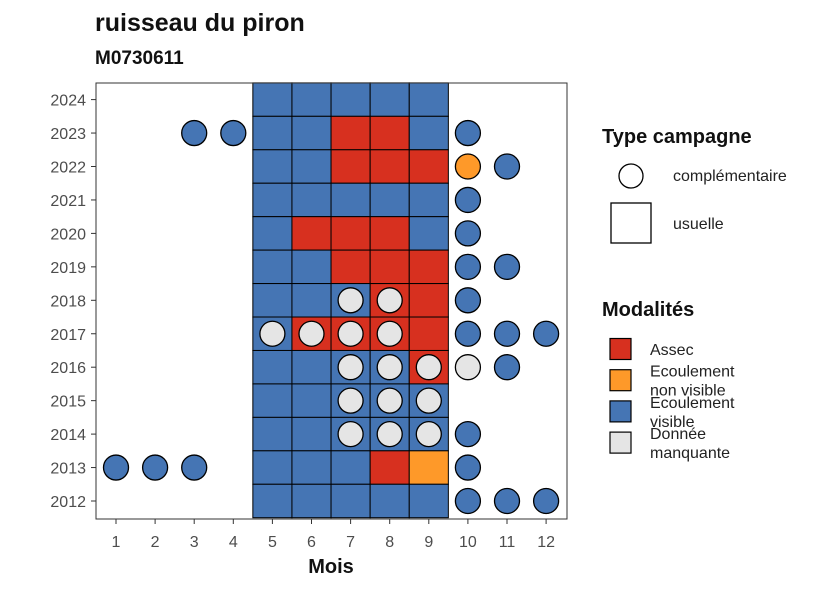 The image size is (826, 590). I want to click on y-tick-label-2014: 2014, so click(68, 435).